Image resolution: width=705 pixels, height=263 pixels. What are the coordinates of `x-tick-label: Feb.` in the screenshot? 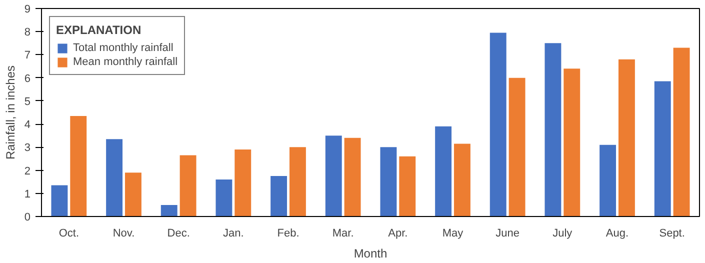 It's located at (288, 234).